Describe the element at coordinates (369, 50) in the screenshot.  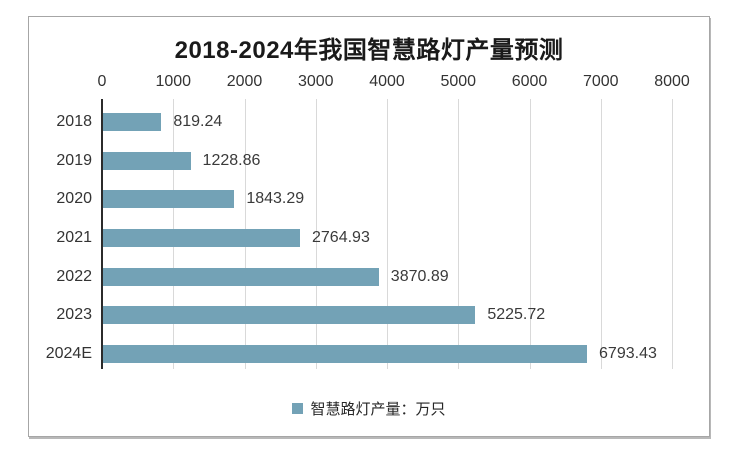
I see `chart-title: 2018-2024年我国智慧路灯产量预测` at that location.